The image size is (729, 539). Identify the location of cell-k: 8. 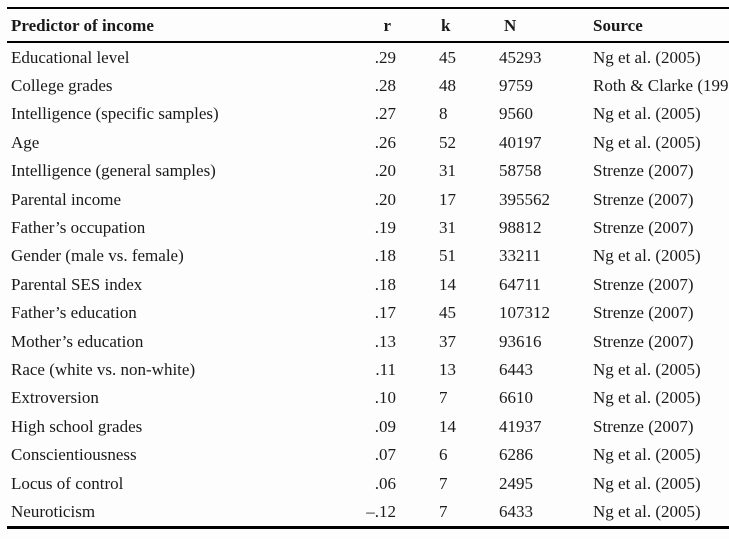
(443, 114).